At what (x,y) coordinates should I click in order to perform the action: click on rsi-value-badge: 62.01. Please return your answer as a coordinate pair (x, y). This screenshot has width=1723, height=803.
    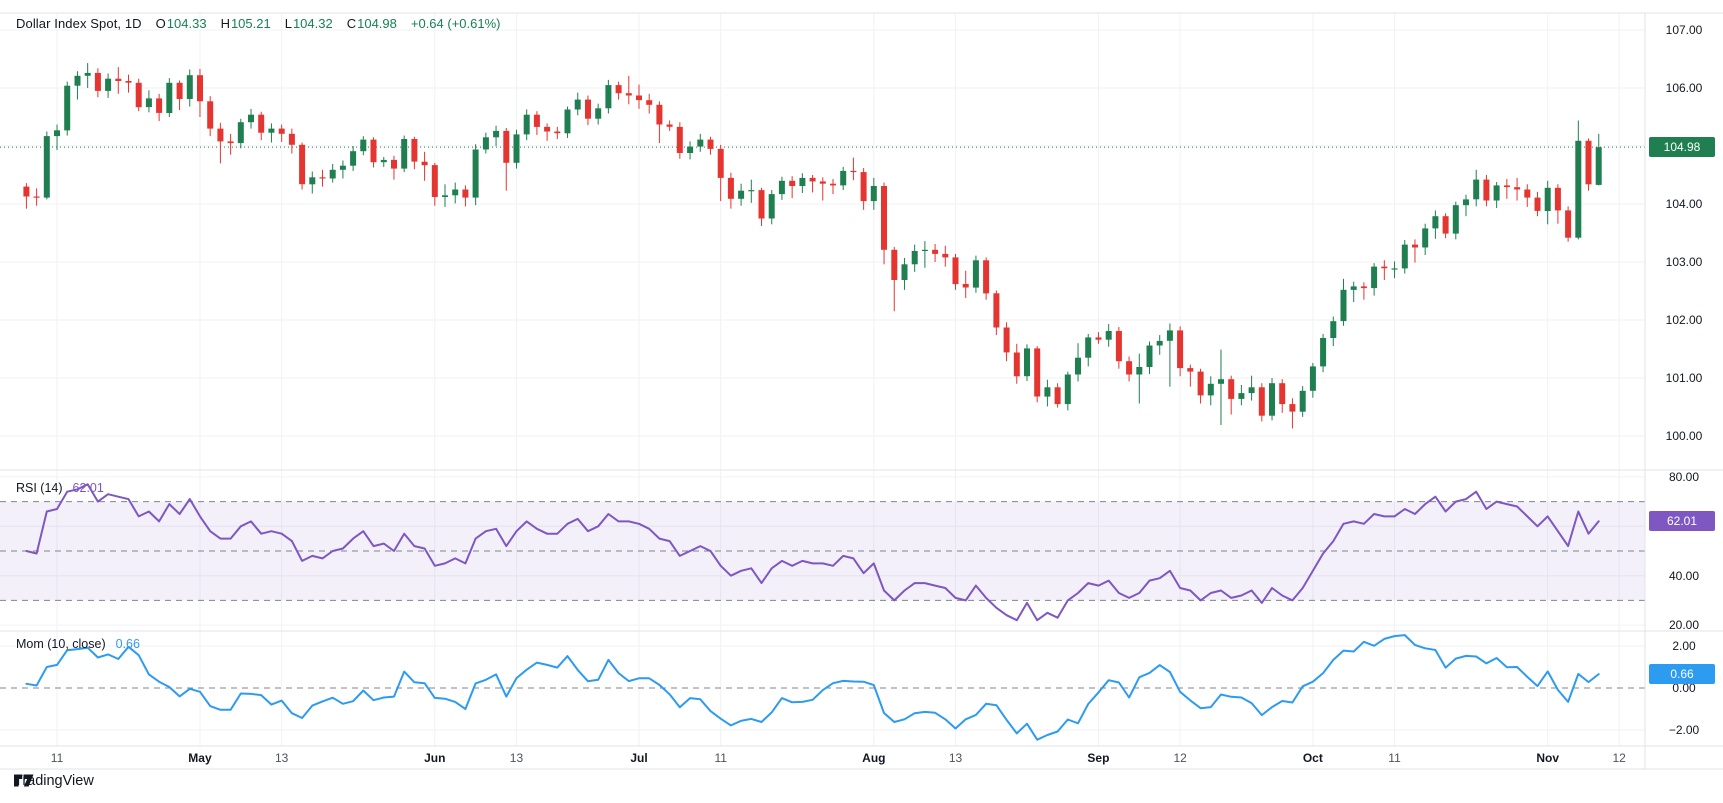
    Looking at the image, I should click on (1682, 521).